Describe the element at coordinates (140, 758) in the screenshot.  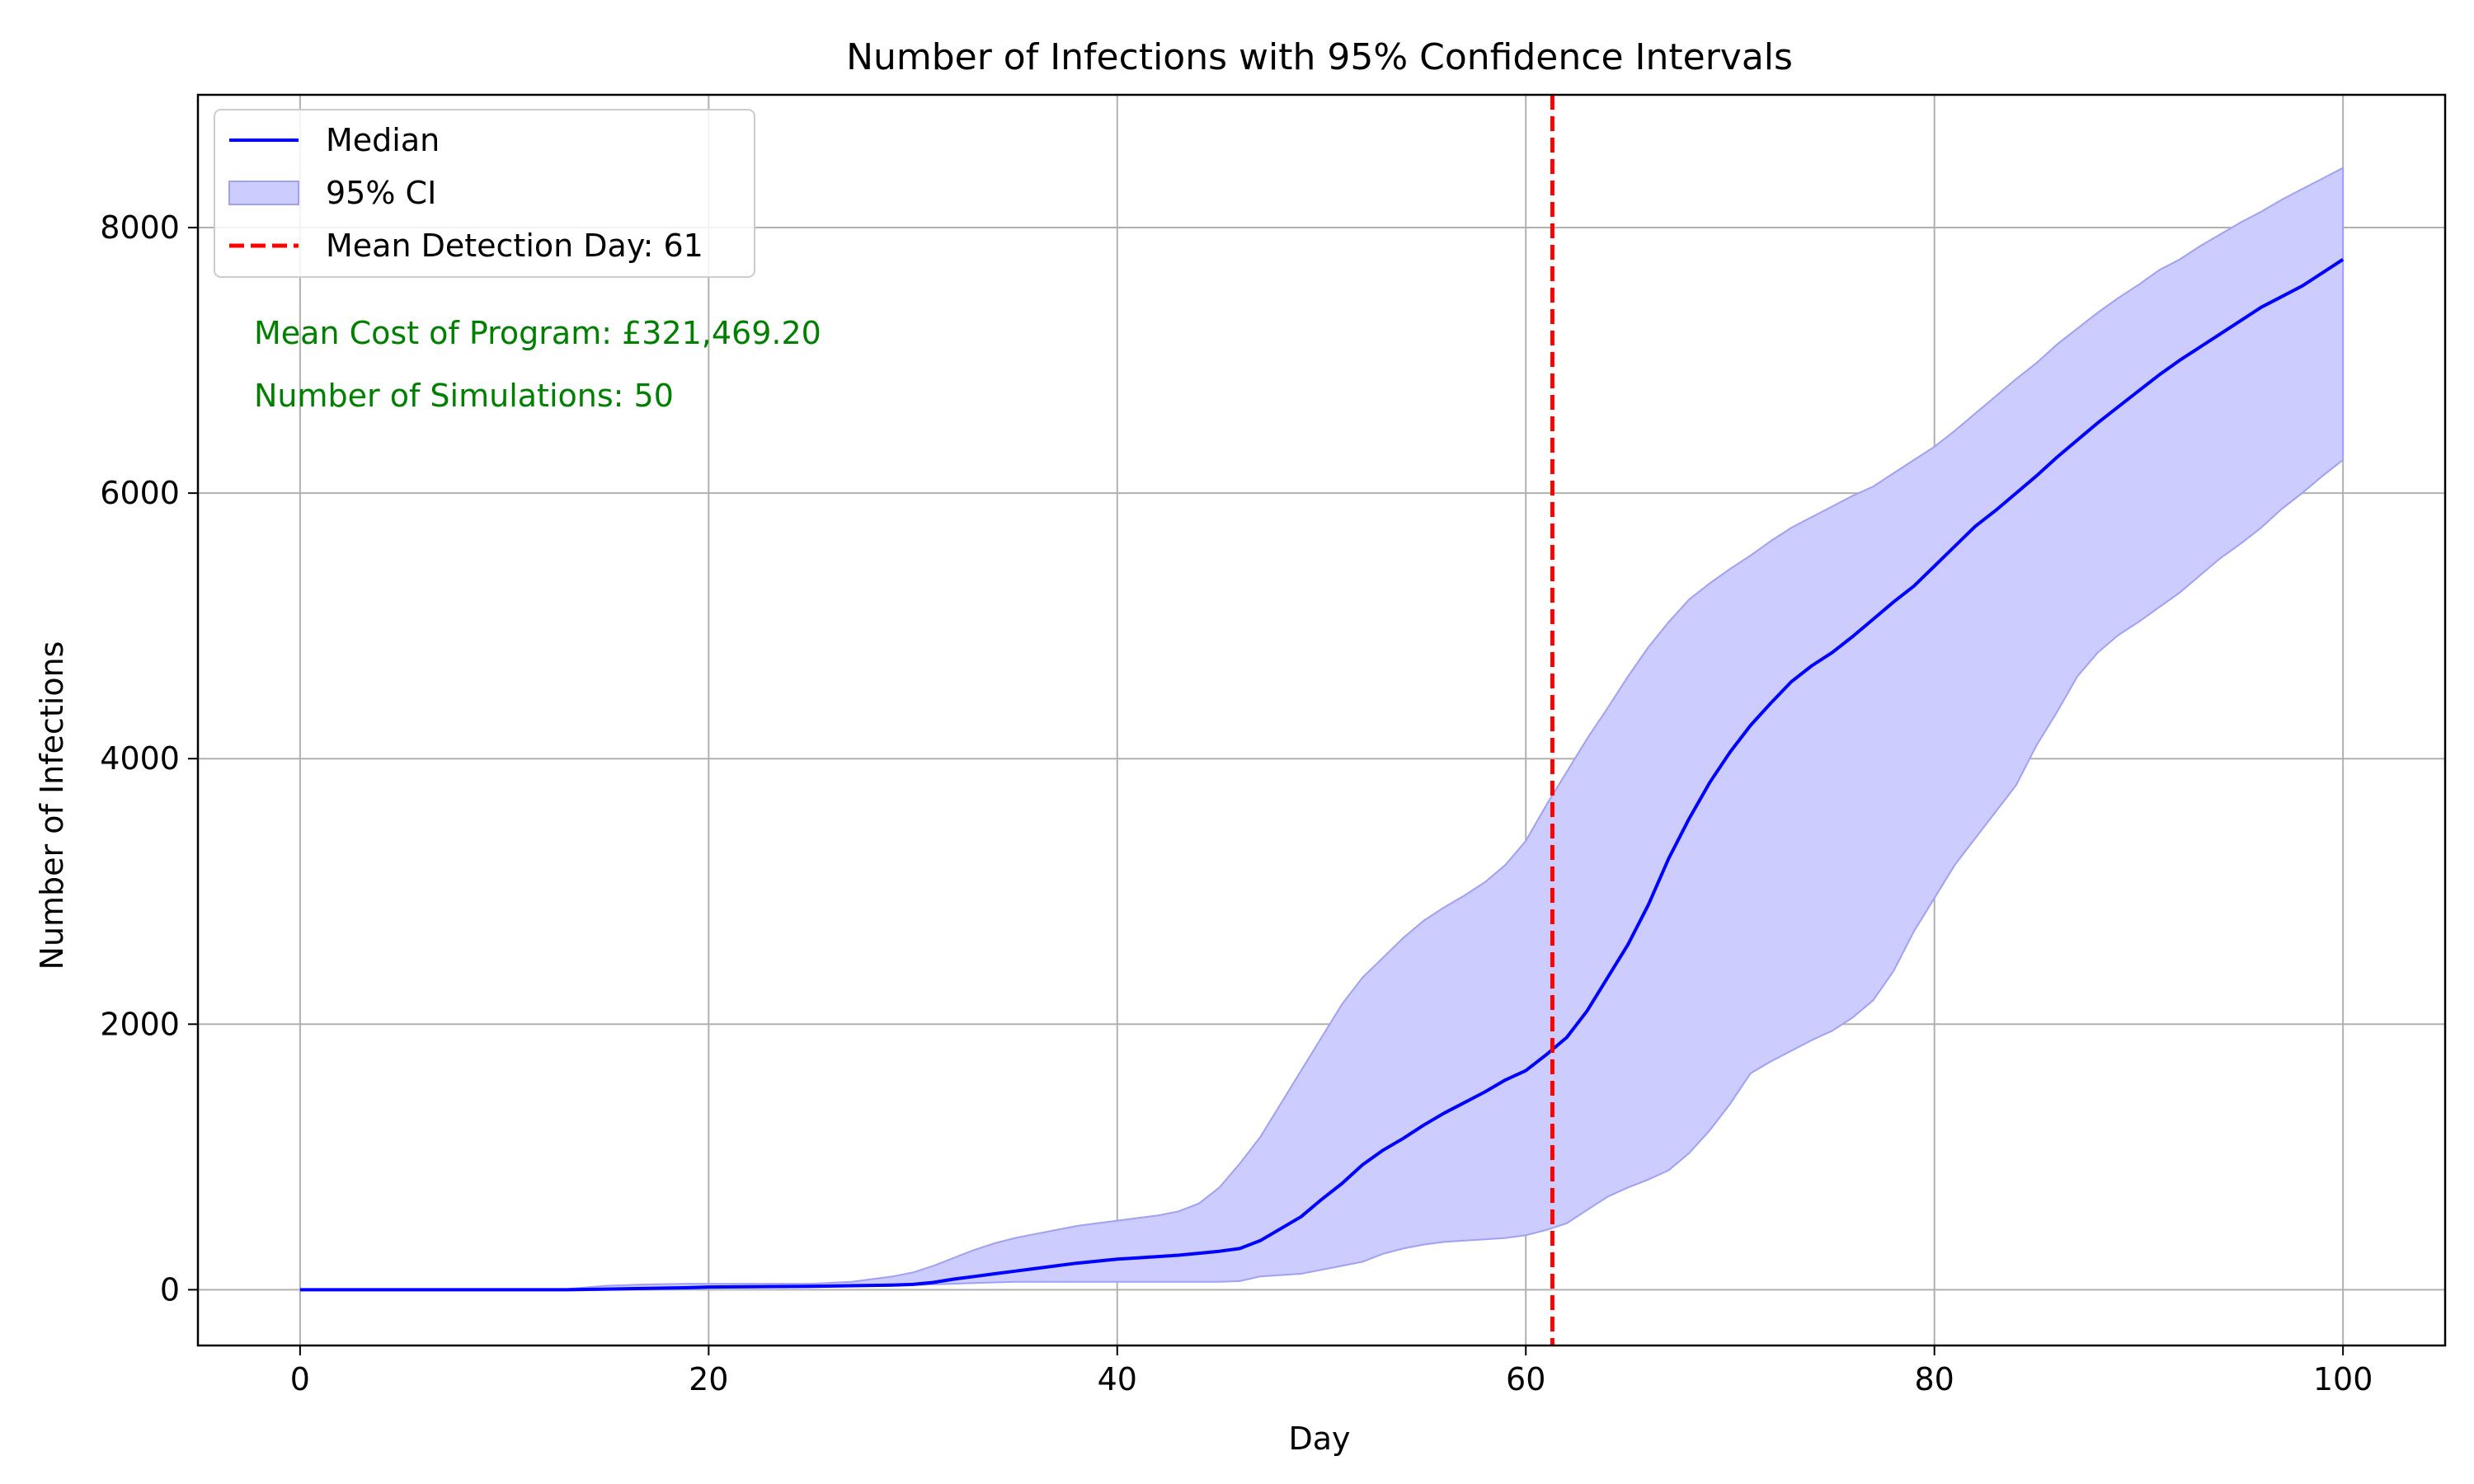
I see `y-tick-label: 4000` at that location.